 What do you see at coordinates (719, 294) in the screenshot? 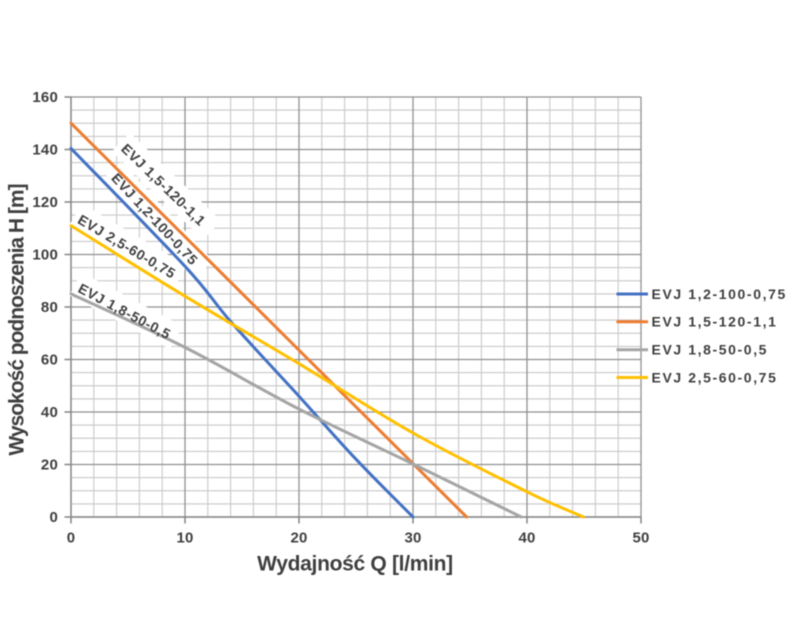
I see `svg-text: EVJ 1,2-100-0,75` at bounding box center [719, 294].